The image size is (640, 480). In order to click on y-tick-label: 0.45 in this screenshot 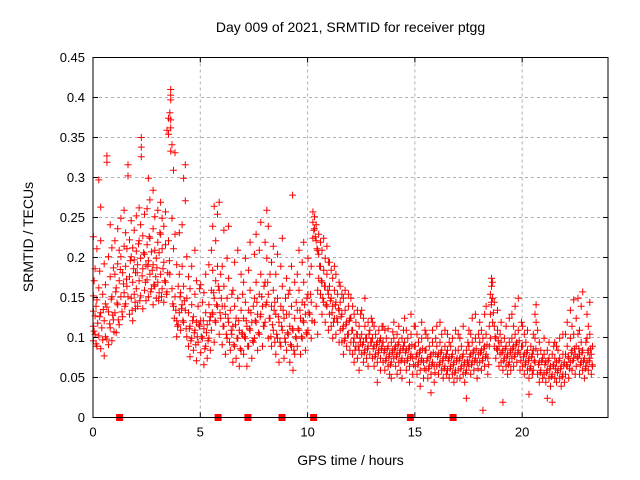, I will do `click(72, 57)`.